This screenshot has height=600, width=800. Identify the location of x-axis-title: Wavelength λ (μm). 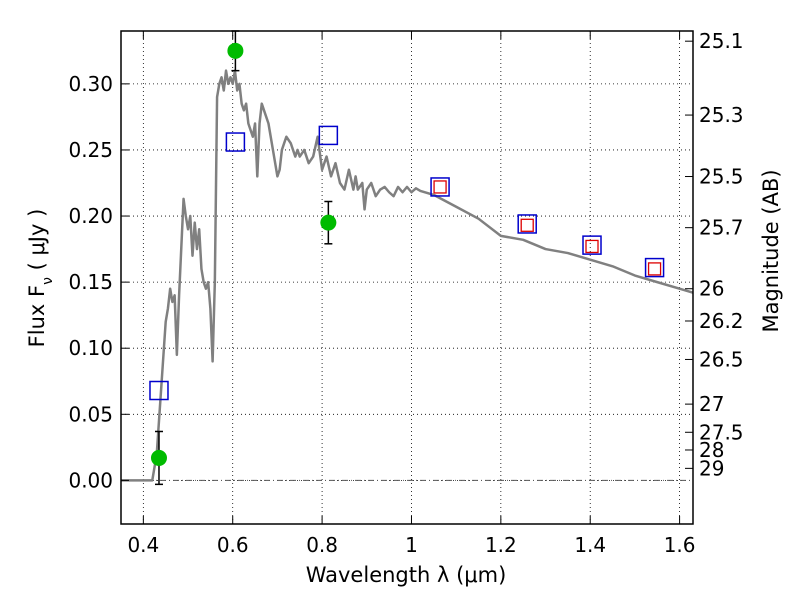
(406, 575).